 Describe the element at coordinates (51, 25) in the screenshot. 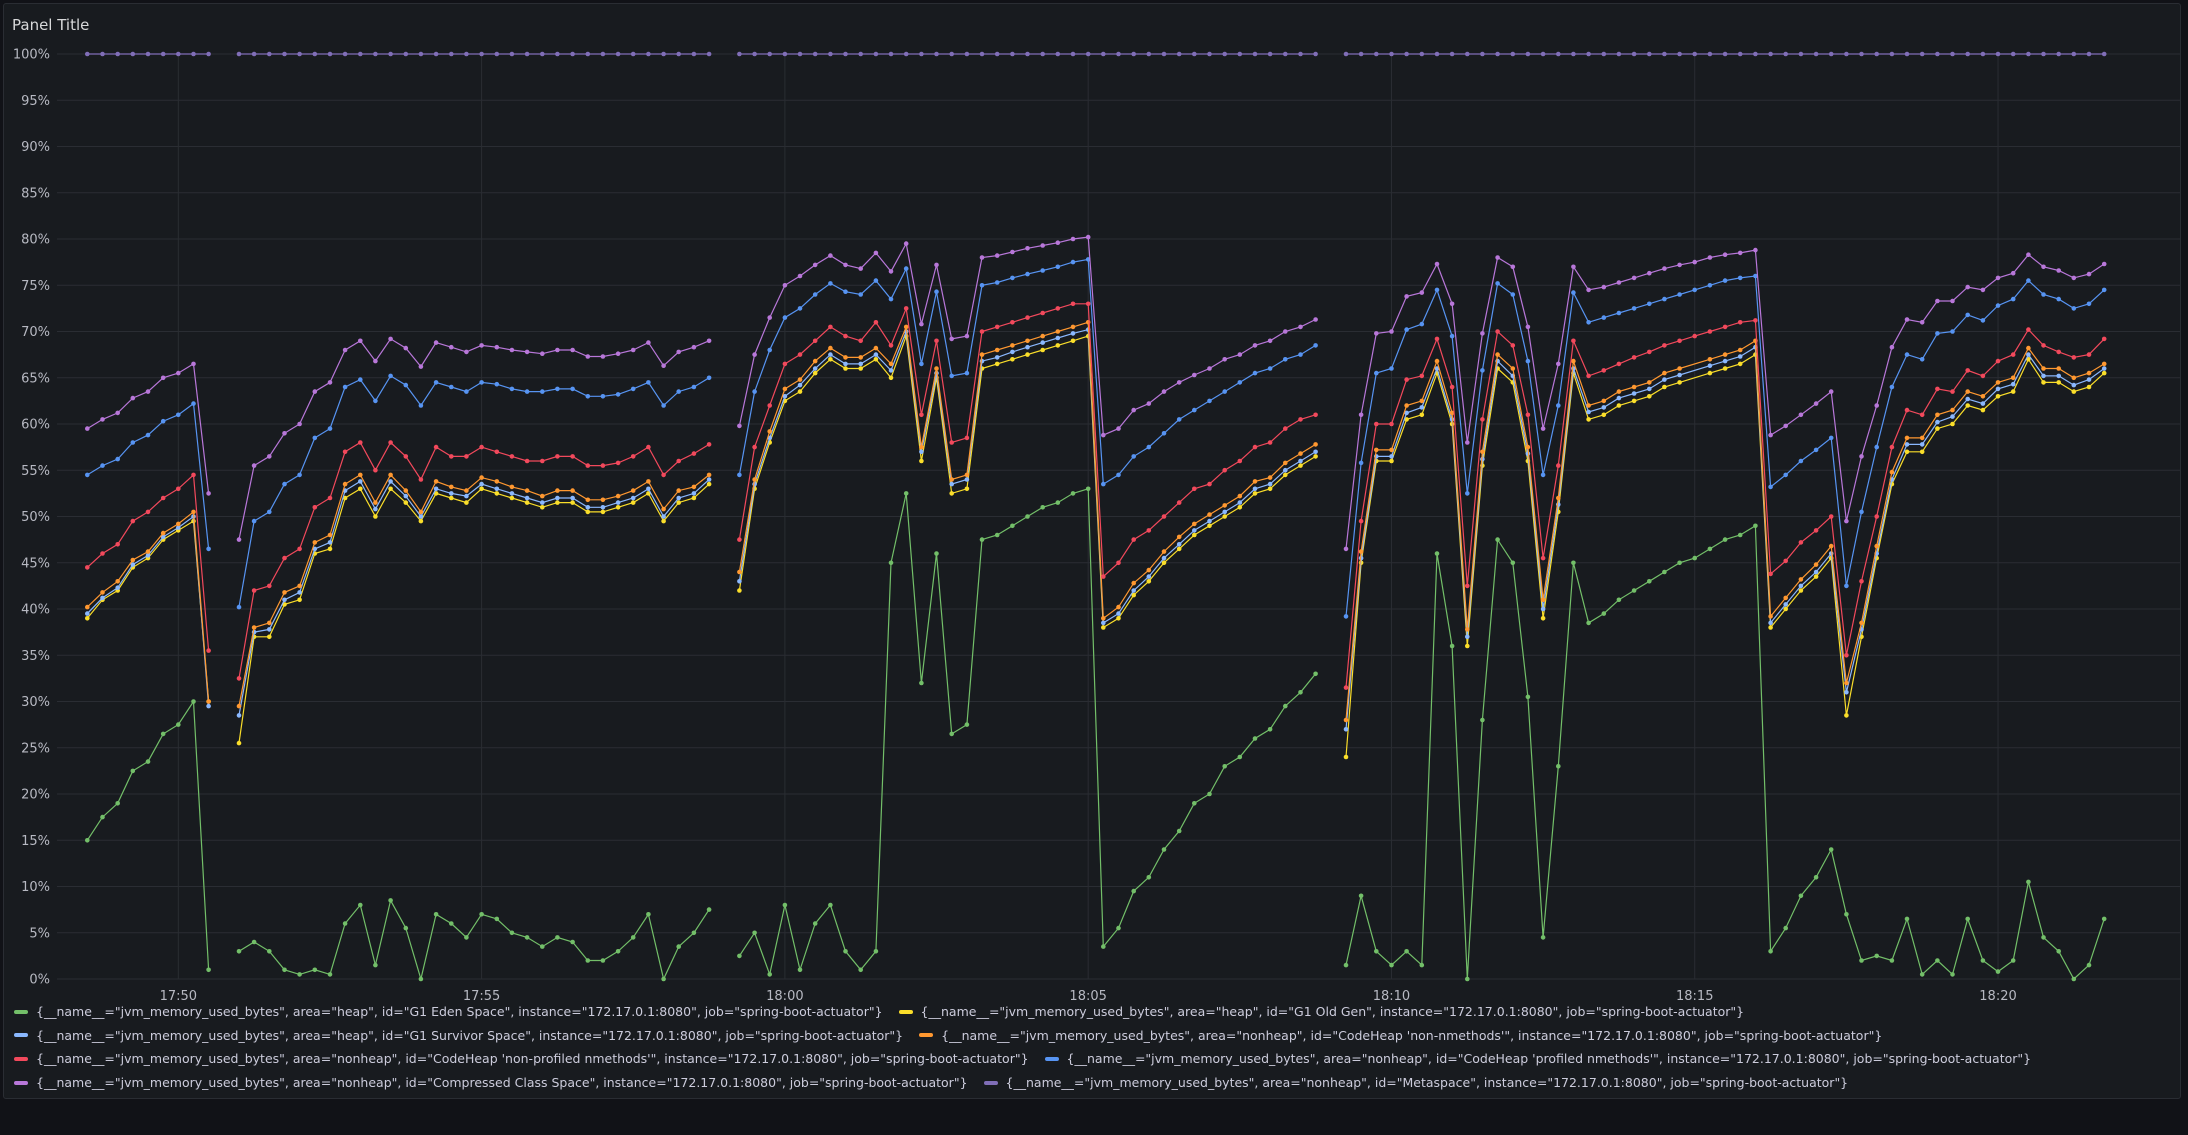

I see `panel-title: Panel Title` at that location.